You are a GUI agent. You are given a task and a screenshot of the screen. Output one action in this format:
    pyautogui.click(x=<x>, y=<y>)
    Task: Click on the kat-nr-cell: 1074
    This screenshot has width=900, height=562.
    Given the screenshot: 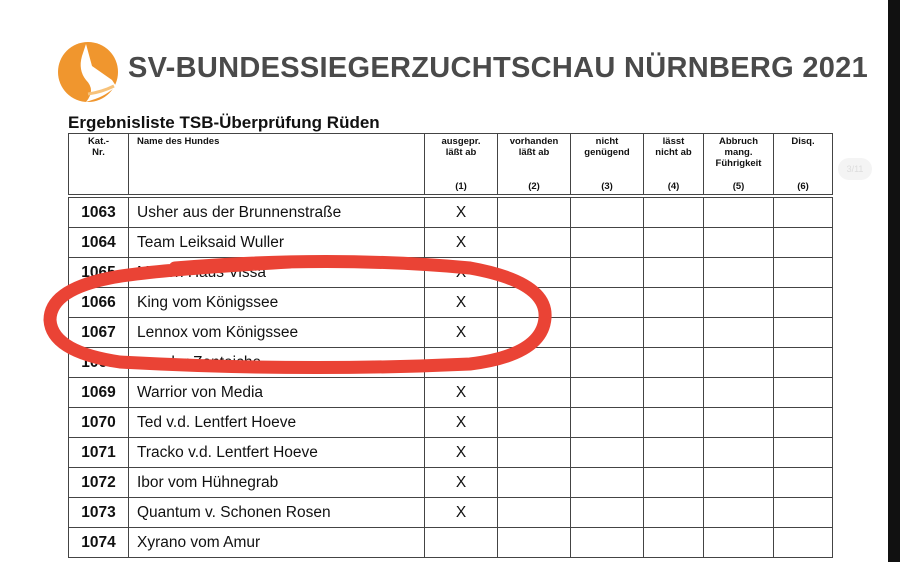 What is the action you would take?
    pyautogui.click(x=98, y=542)
    